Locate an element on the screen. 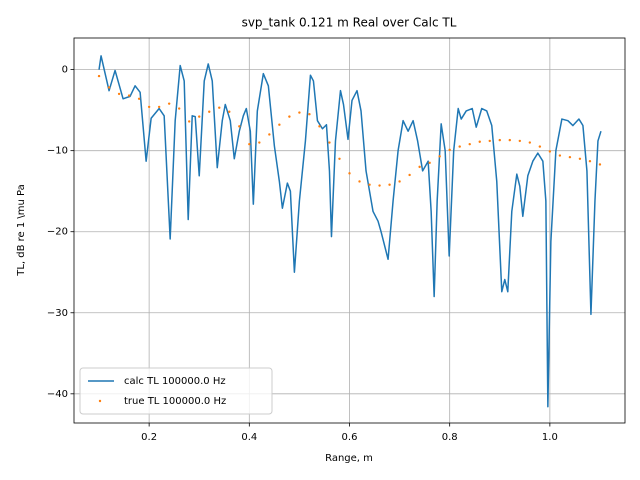 The image size is (640, 480). legend-box is located at coordinates (176, 391).